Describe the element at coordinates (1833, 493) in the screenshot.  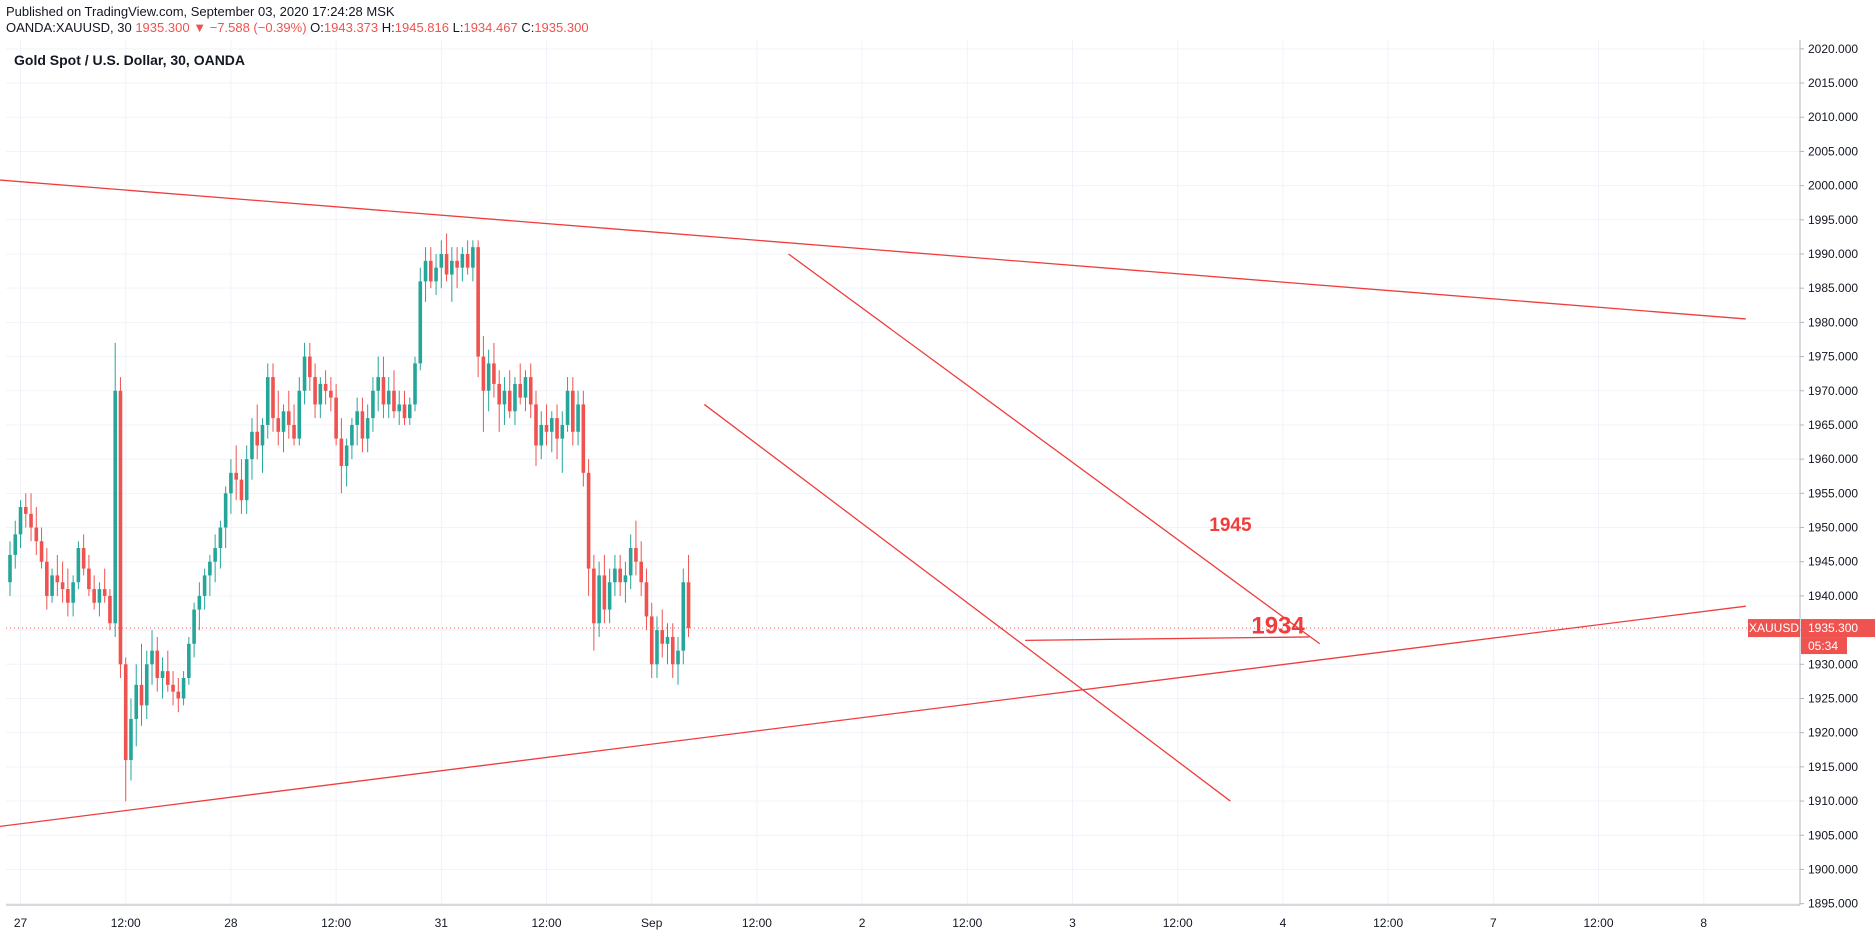
I see `y-tick-label: 1955.000` at that location.